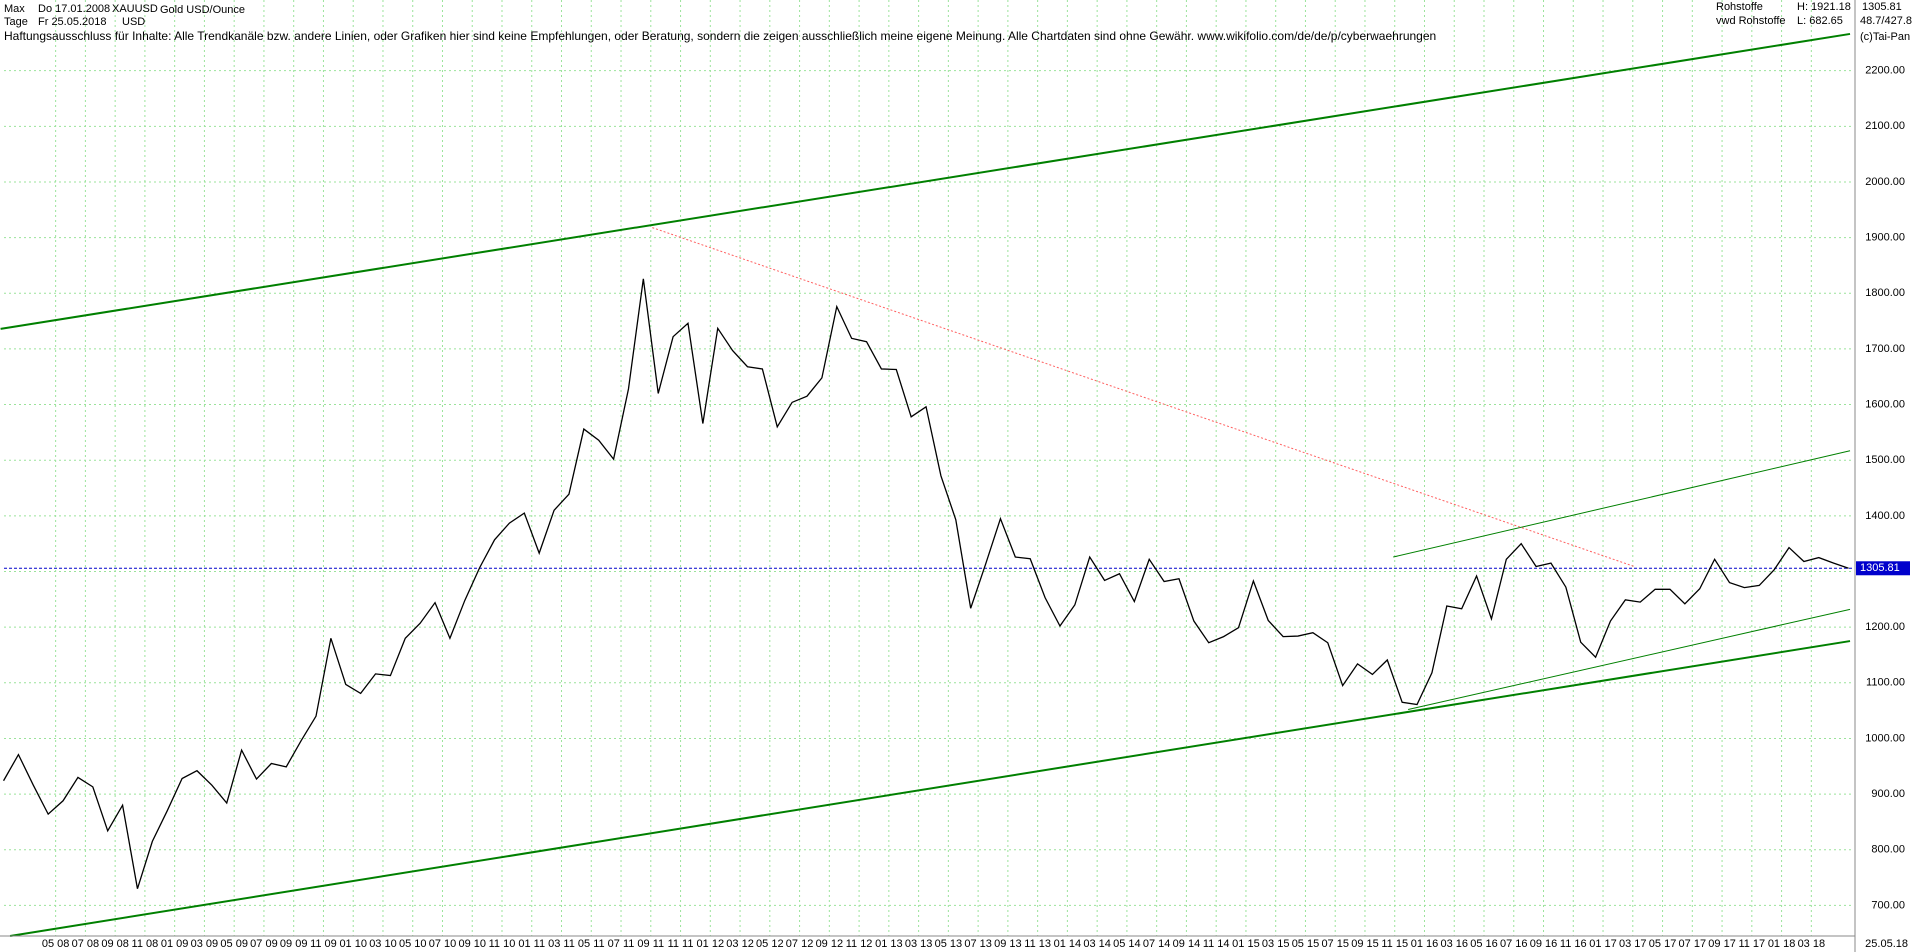 Image resolution: width=1912 pixels, height=952 pixels. What do you see at coordinates (1882, 7) in the screenshot?
I see `last-price: 1305.81` at bounding box center [1882, 7].